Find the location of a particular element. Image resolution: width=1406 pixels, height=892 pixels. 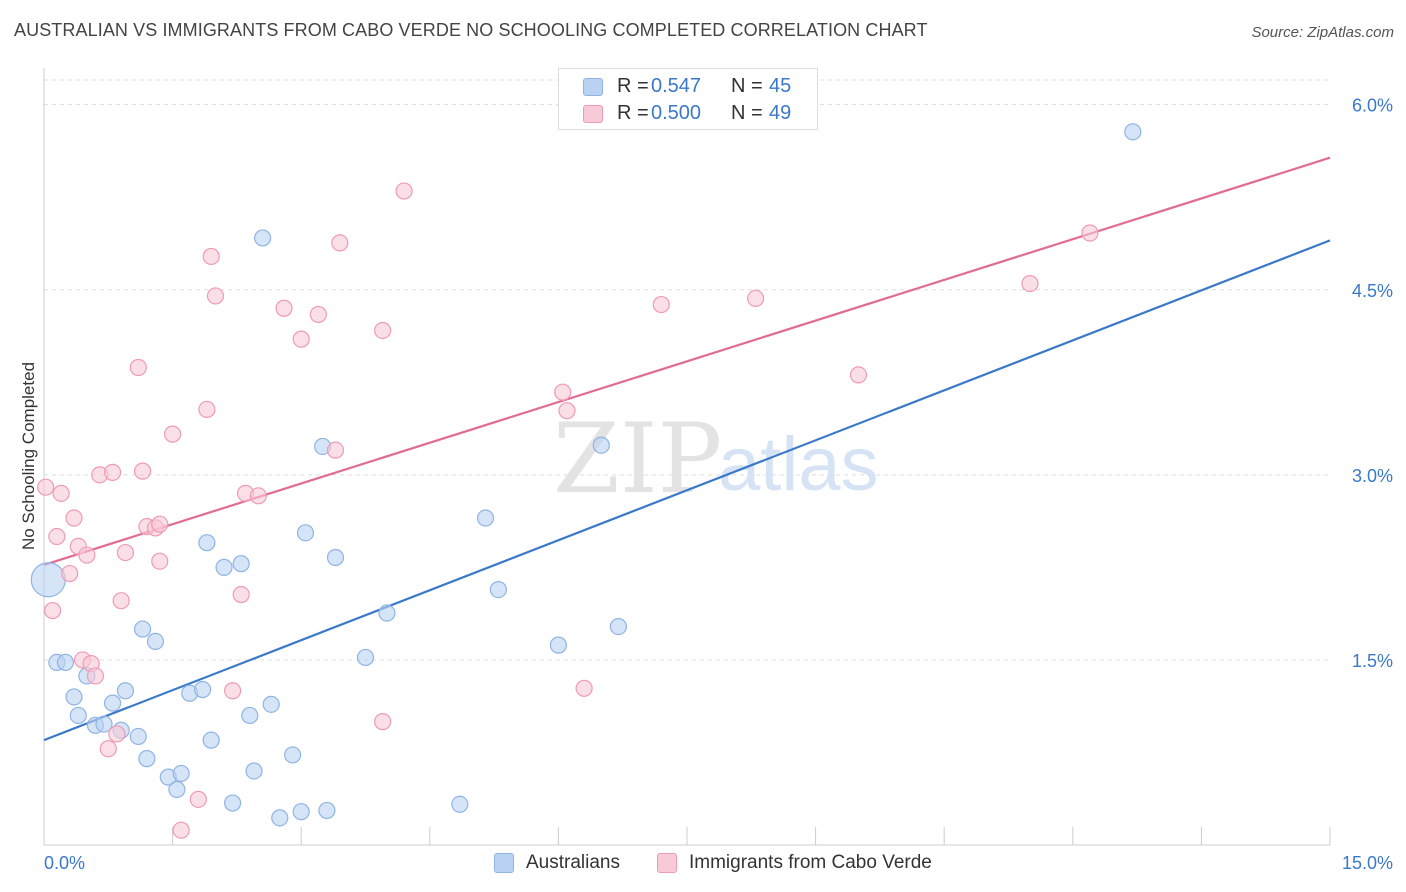

watermark-atlas: atlas is located at coordinates (798, 464).